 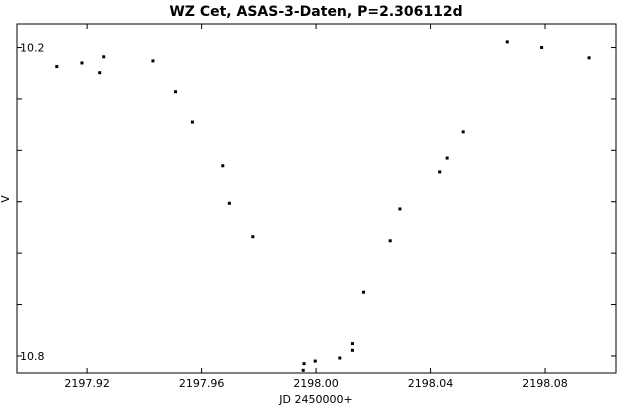 What do you see at coordinates (32, 48) in the screenshot?
I see `y-tick-label: 10.2` at bounding box center [32, 48].